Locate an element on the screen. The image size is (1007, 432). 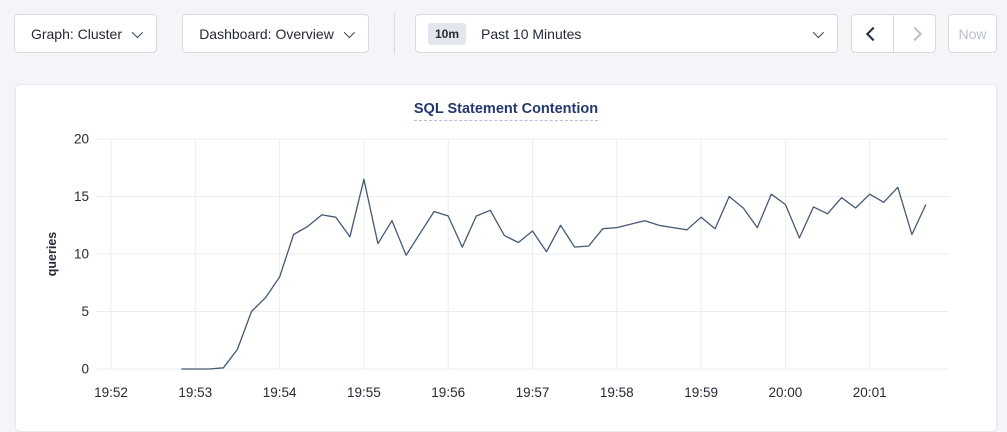
time-range-selector: 10m Past 10 Minutes is located at coordinates (626, 33).